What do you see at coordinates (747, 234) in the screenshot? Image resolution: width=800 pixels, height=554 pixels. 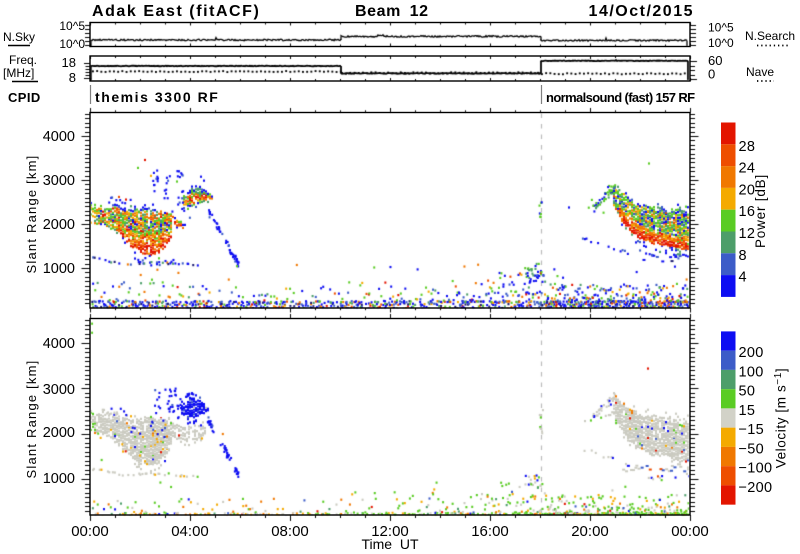 I see `svg-text: 12` at bounding box center [747, 234].